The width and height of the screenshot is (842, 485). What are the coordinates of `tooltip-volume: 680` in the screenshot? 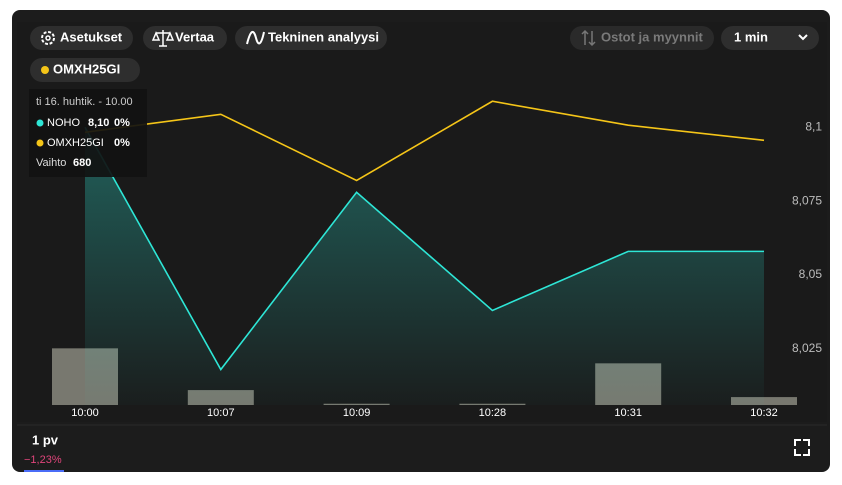 It's located at (82, 163).